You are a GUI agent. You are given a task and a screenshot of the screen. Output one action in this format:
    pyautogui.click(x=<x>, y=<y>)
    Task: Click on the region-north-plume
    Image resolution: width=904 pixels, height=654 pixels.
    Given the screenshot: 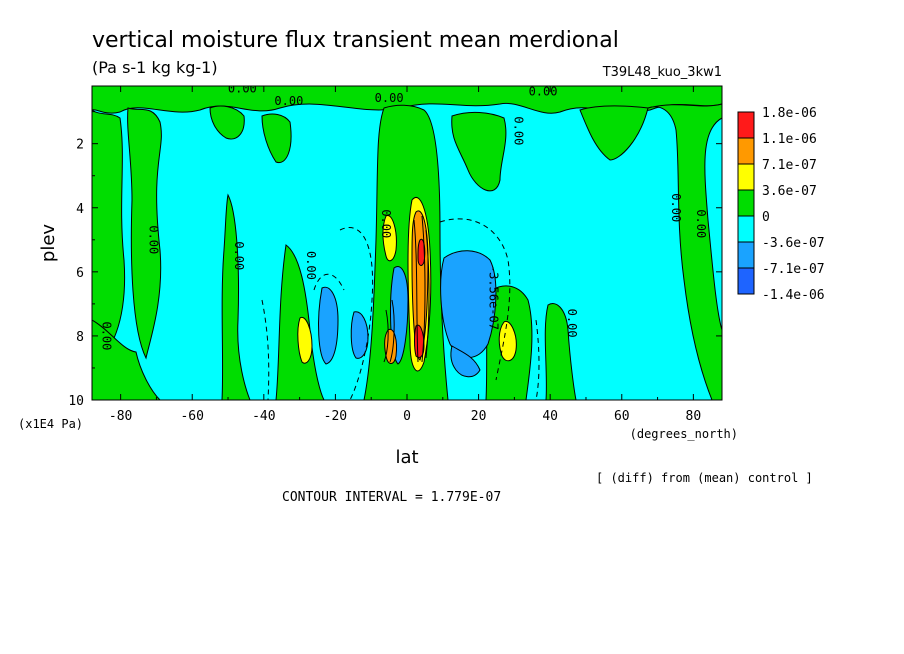 What is the action you would take?
    pyautogui.click(x=684, y=251)
    